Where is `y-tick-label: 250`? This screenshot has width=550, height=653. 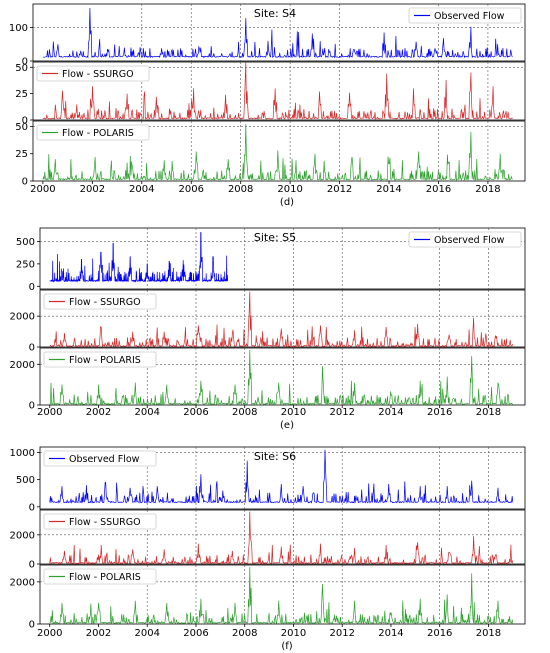
y-tick-label: 250 is located at coordinates (25, 264).